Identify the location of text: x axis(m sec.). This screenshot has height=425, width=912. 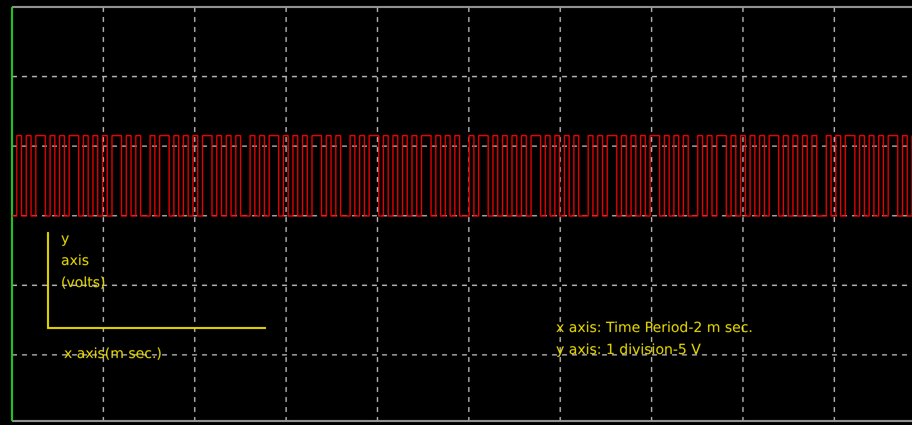
(113, 354).